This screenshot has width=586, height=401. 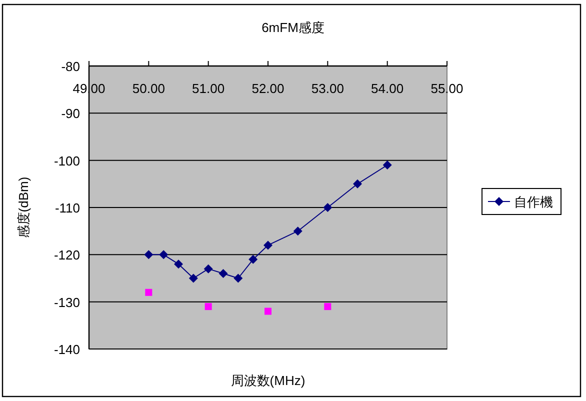 I want to click on x-axis-title: 周波数(MHz), so click(x=268, y=380).